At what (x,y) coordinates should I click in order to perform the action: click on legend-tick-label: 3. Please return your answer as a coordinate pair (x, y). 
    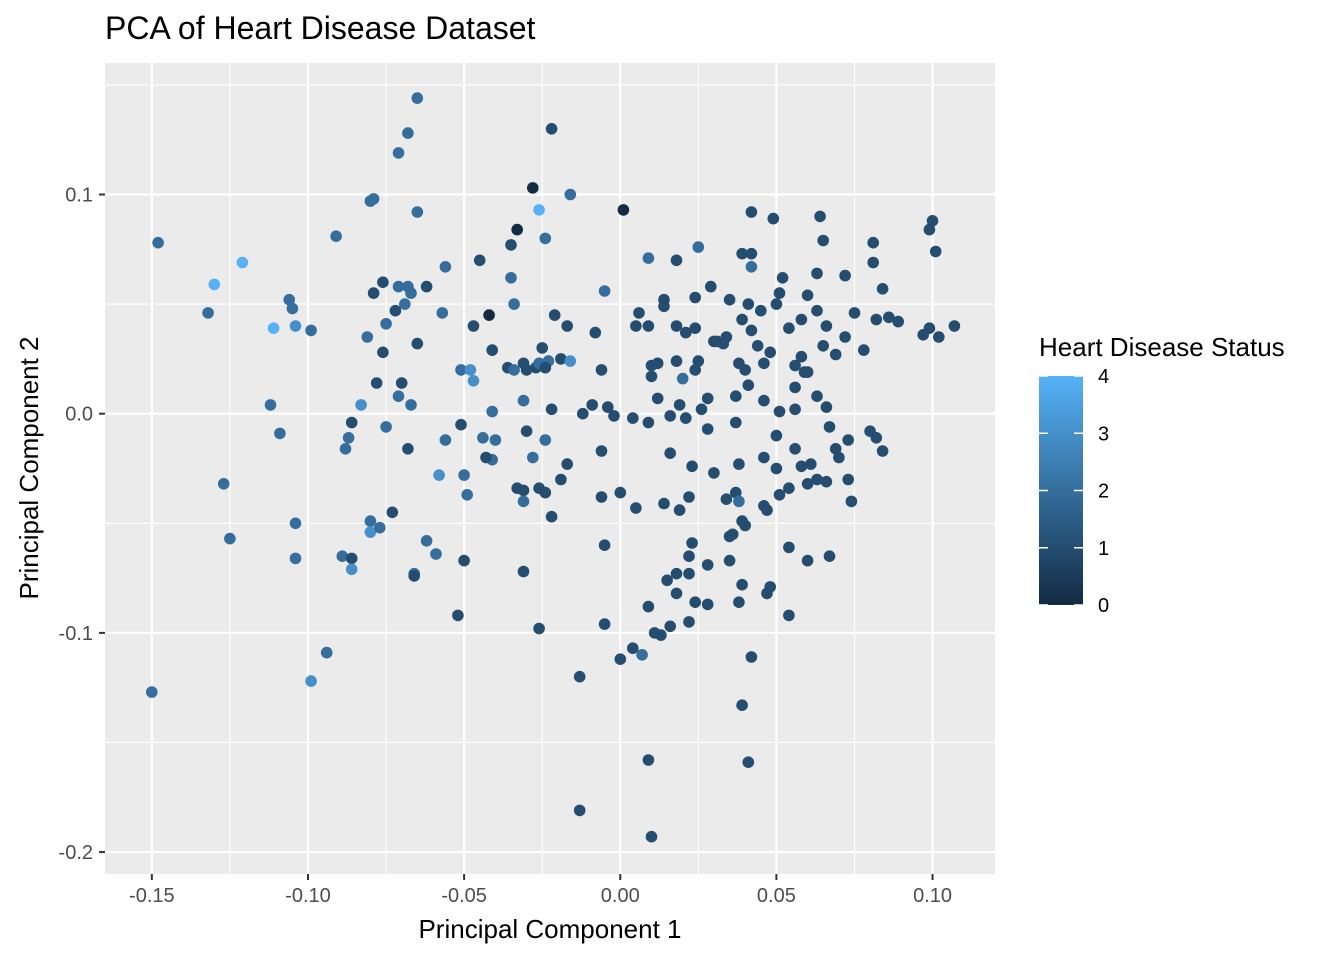
    Looking at the image, I should click on (1103, 434).